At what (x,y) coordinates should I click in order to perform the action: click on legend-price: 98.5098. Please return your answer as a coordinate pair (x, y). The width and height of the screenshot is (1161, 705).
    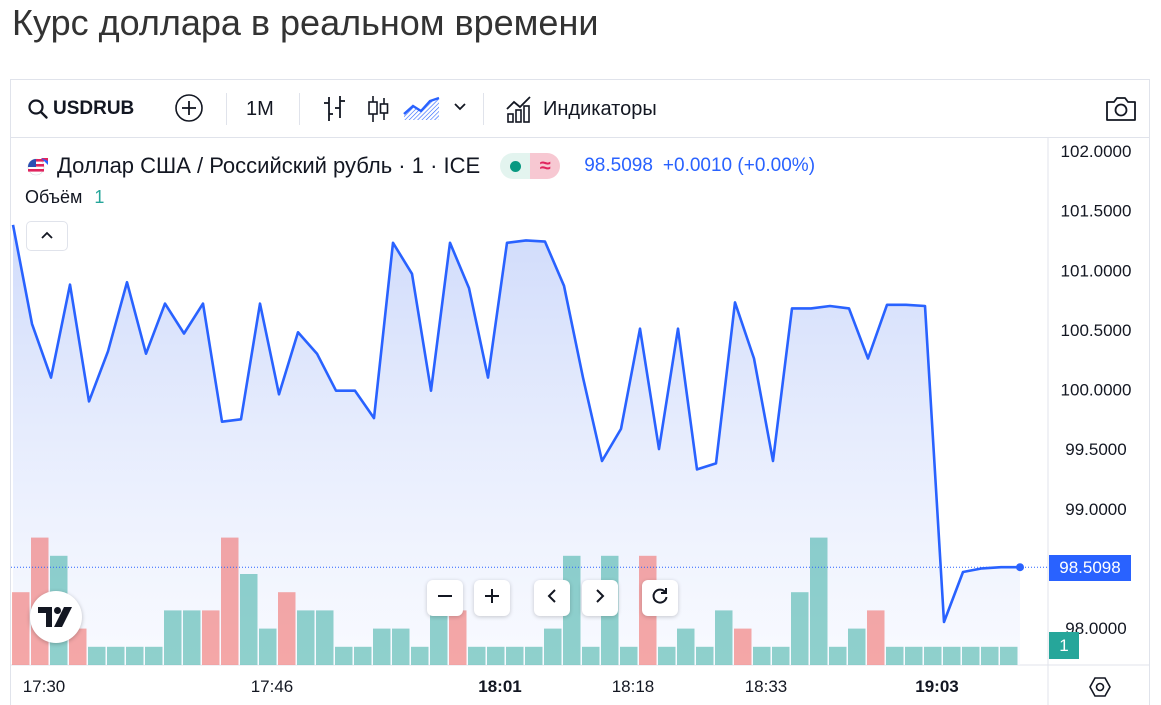
    Looking at the image, I should click on (618, 165).